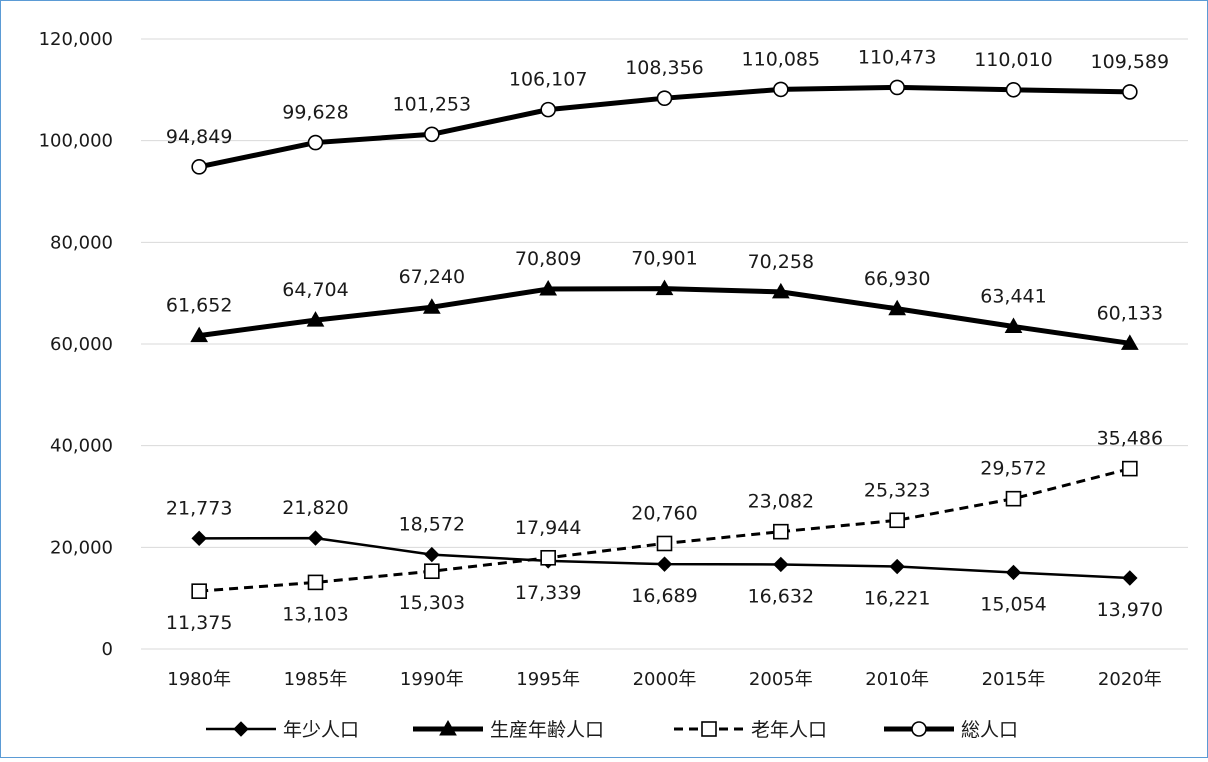 The image size is (1208, 762). Describe the element at coordinates (781, 59) in the screenshot. I see `data-label-total-5: 110,085` at that location.